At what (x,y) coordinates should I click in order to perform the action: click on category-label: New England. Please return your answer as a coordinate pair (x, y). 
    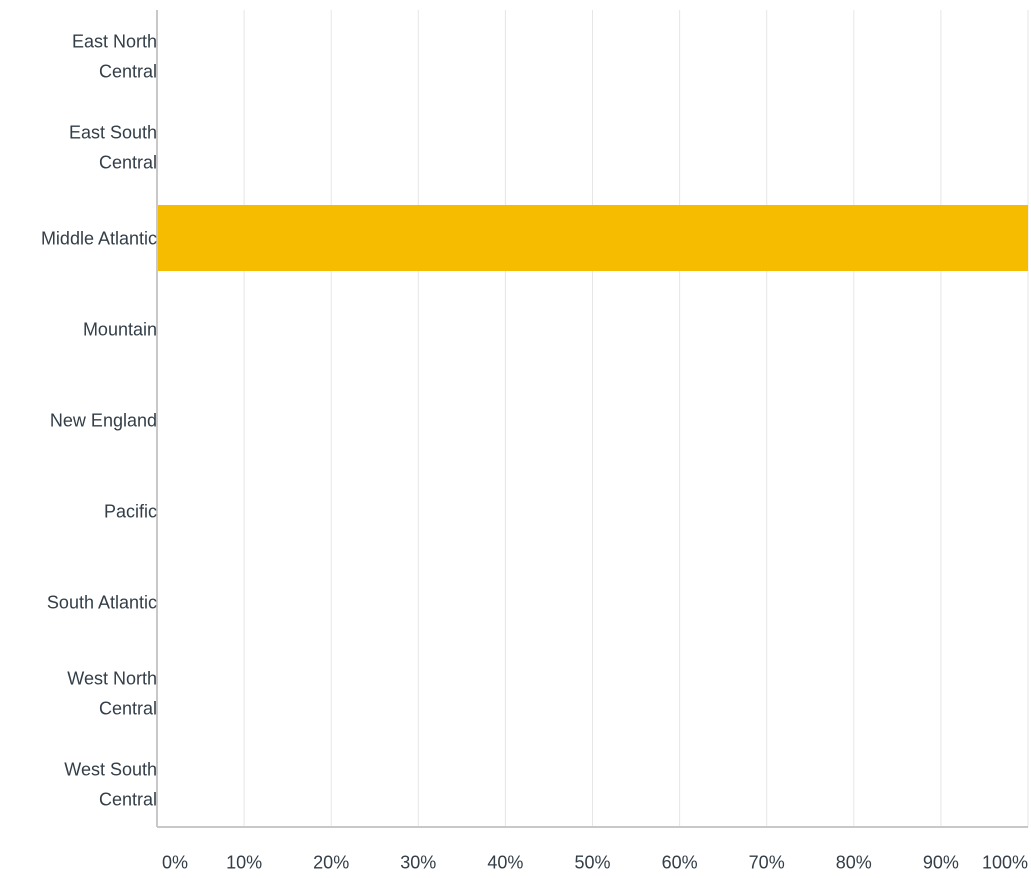
    Looking at the image, I should click on (103, 420).